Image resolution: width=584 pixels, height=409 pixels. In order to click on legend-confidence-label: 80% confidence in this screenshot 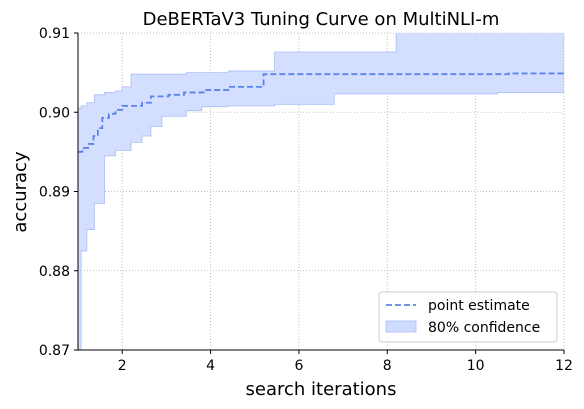, I will do `click(484, 328)`.